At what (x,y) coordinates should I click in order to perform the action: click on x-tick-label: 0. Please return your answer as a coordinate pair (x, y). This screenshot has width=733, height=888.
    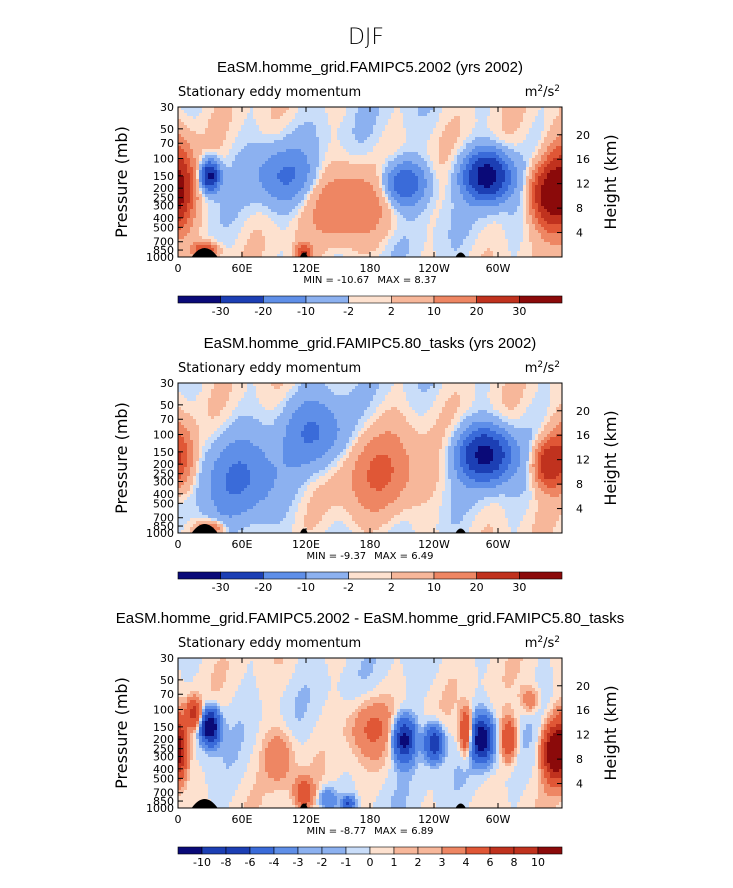
    Looking at the image, I should click on (178, 819).